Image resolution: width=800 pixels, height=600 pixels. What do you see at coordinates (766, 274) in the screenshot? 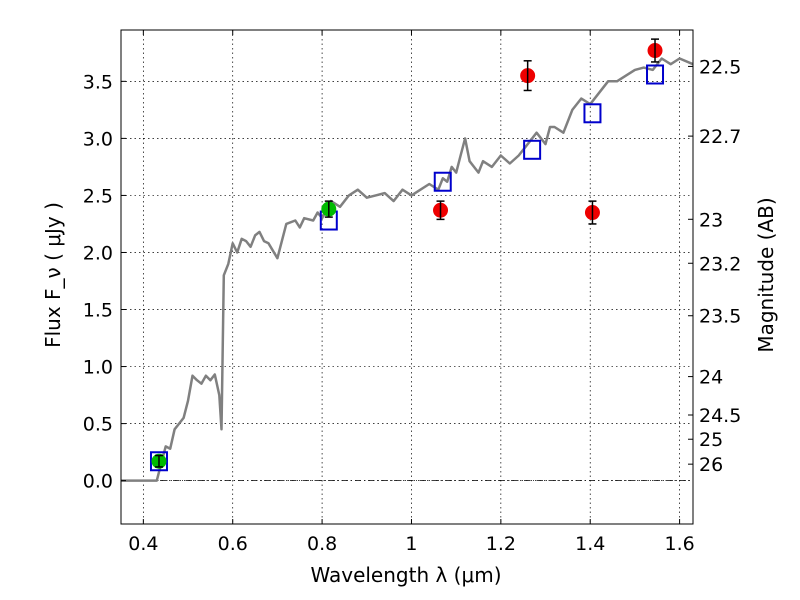
I see `y2-axis-label: Magnitude (AB)` at bounding box center [766, 274].